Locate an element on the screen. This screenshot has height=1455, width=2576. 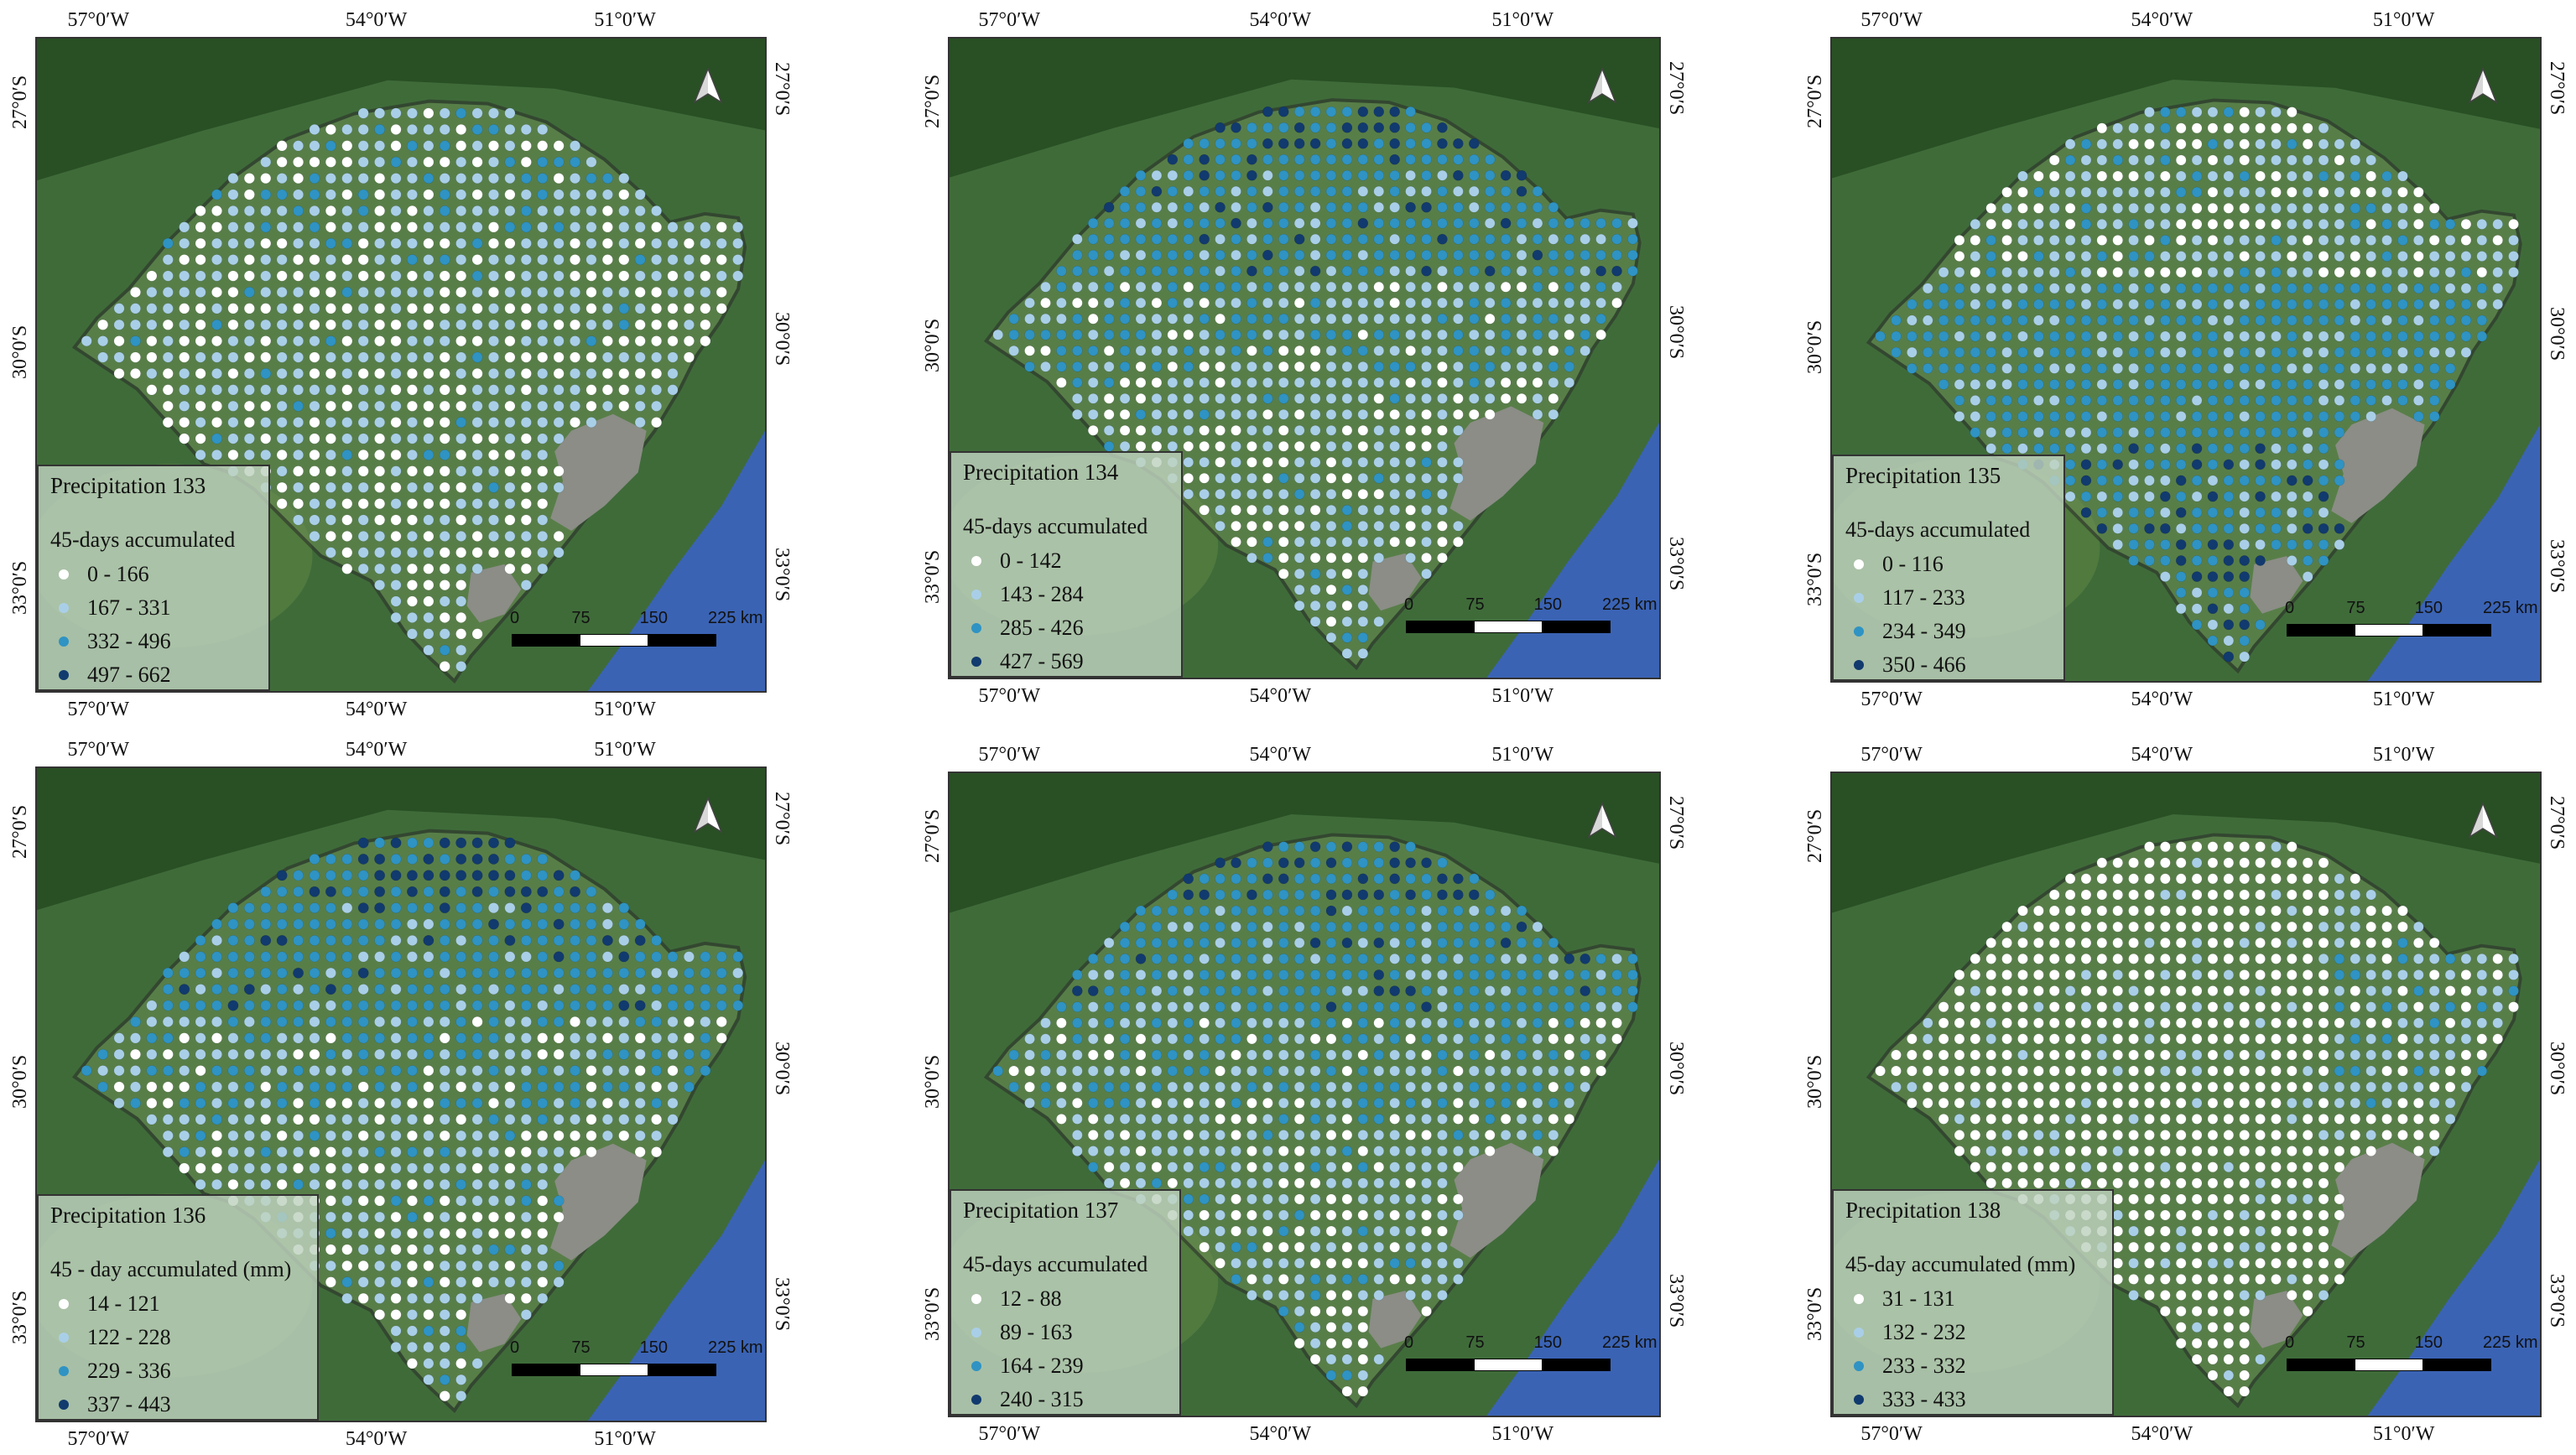
legend-swatch-icon is located at coordinates (64, 608).